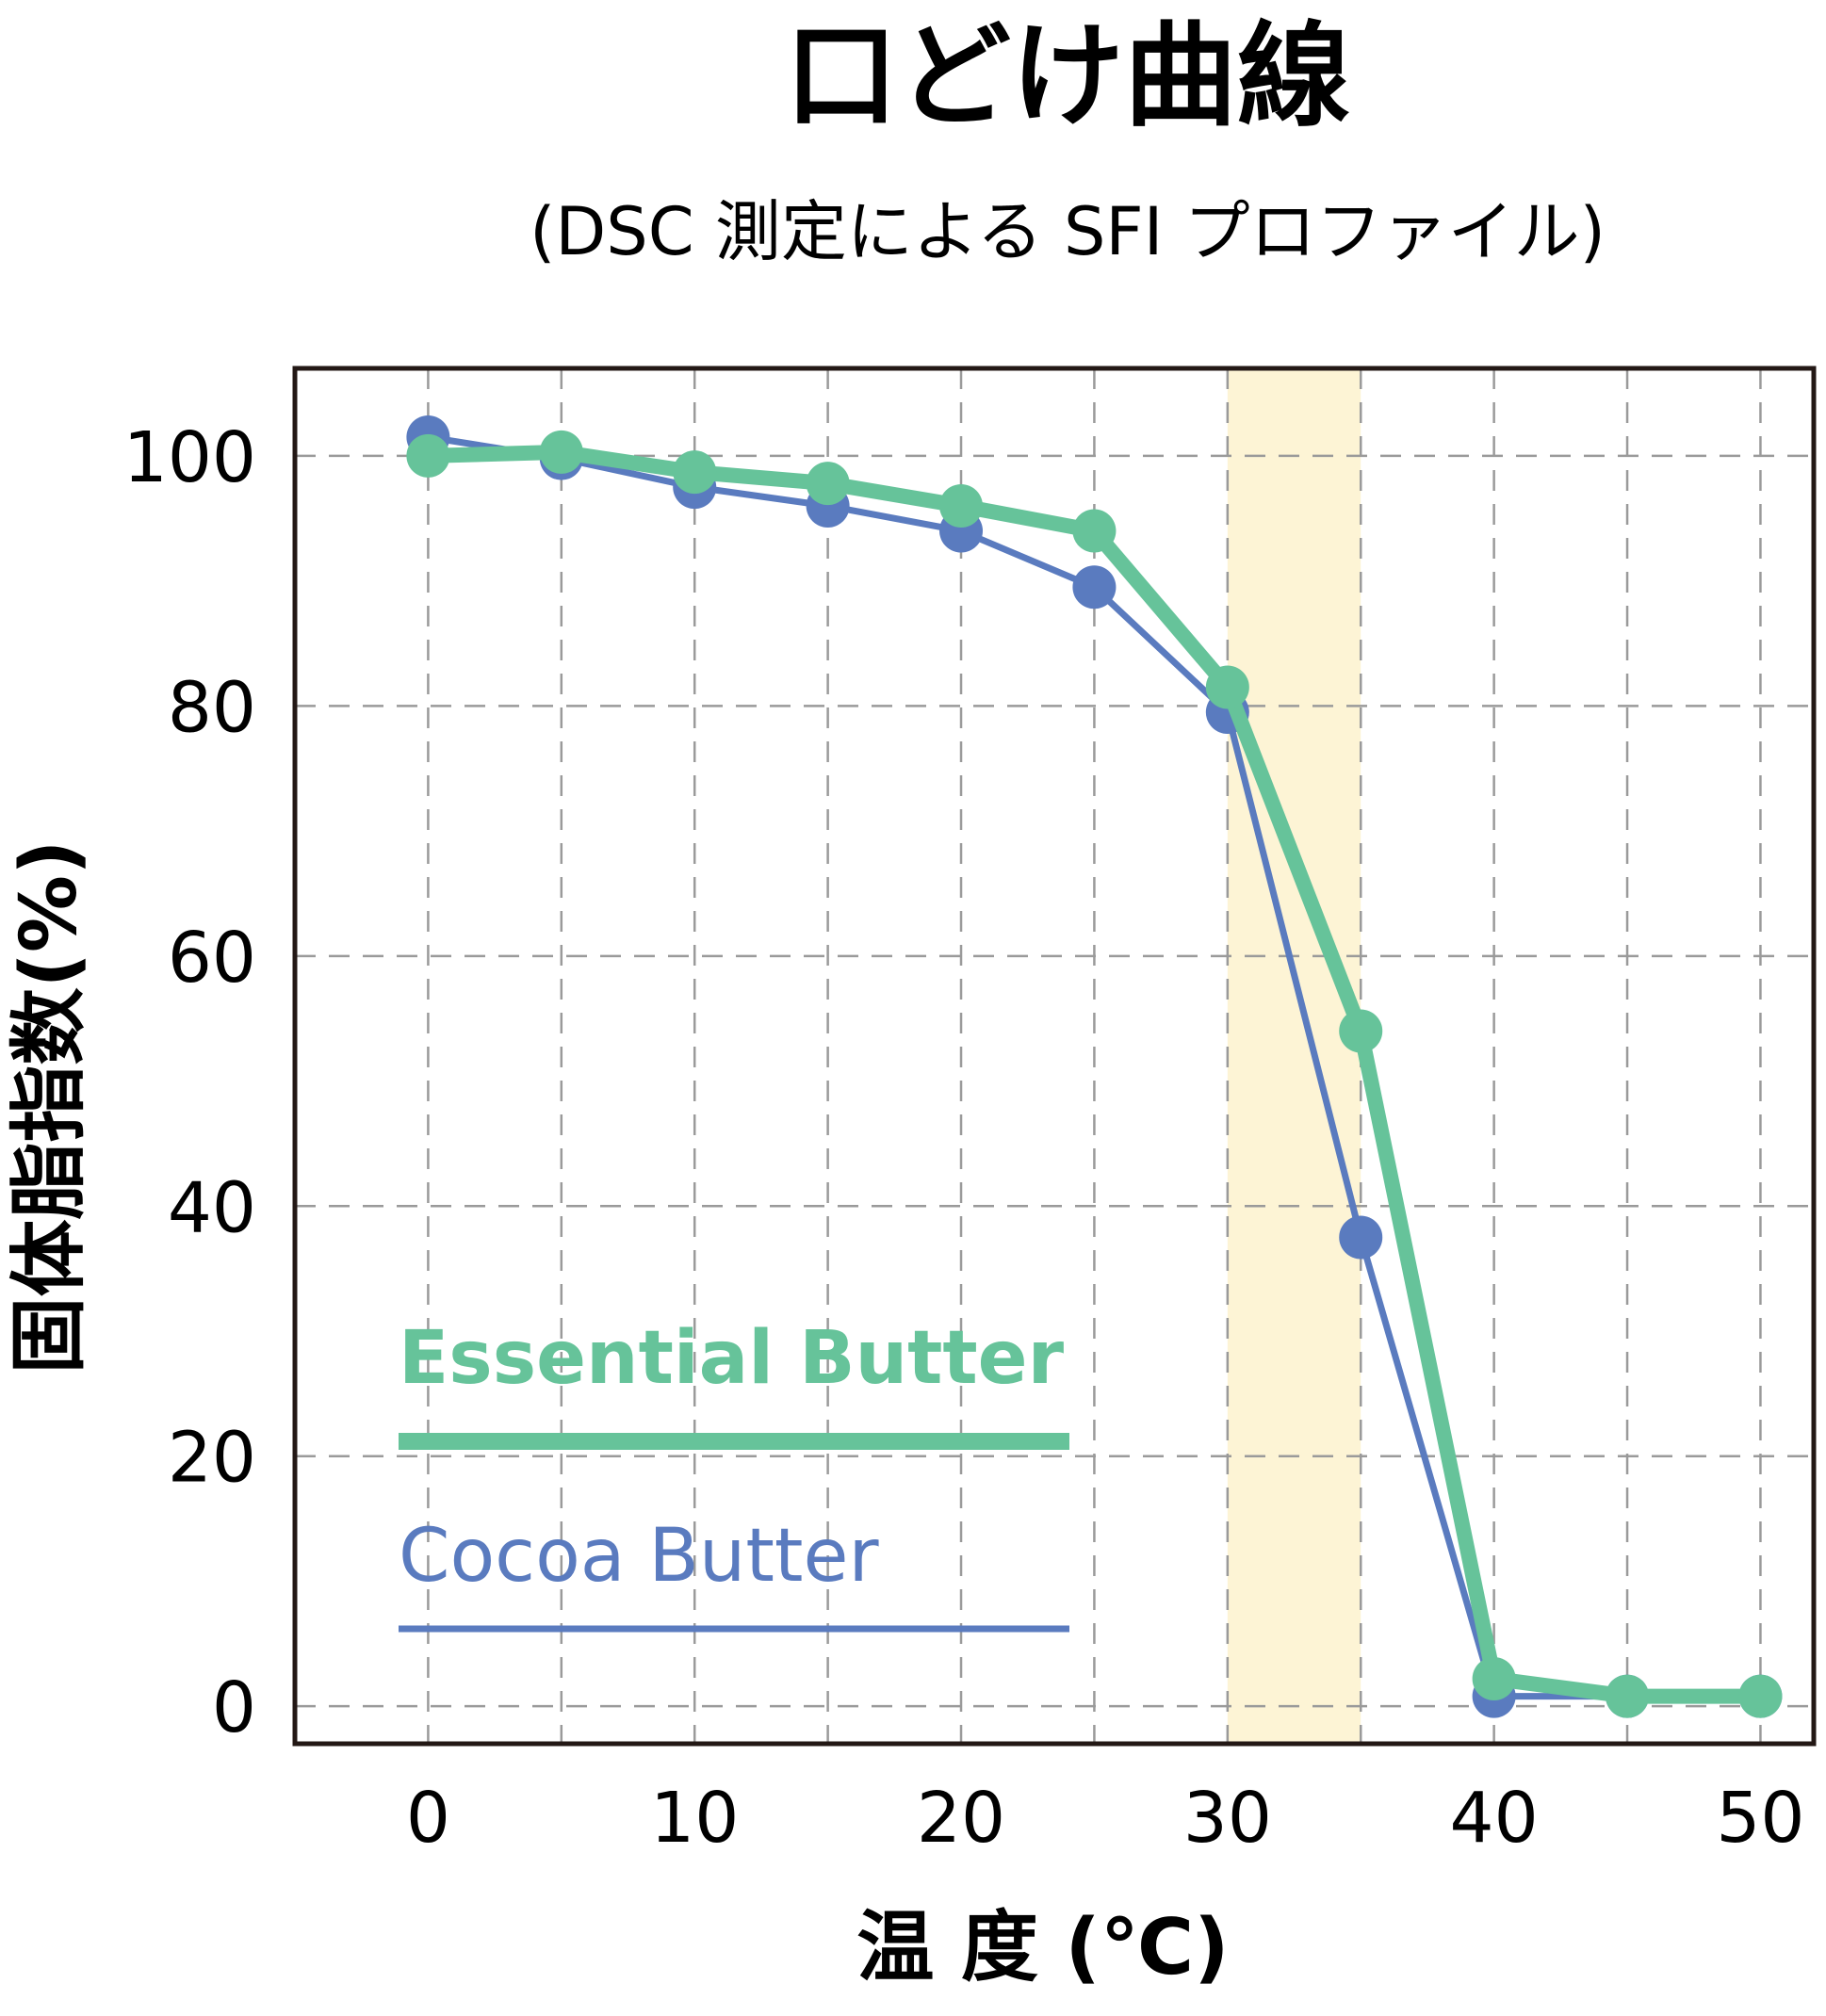 This screenshot has width=1826, height=2016. Describe the element at coordinates (49, 1106) in the screenshot. I see `y-axis-label: 固体脂指数(%)` at that location.